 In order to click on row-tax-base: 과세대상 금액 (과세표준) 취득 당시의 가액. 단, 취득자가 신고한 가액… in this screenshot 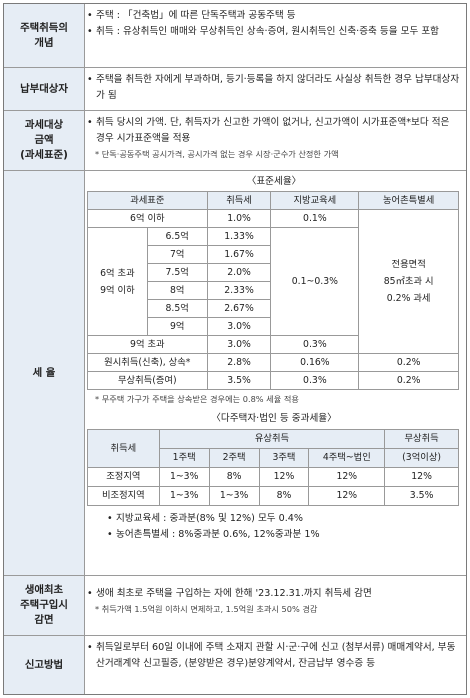, I will do `click(235, 141)`.